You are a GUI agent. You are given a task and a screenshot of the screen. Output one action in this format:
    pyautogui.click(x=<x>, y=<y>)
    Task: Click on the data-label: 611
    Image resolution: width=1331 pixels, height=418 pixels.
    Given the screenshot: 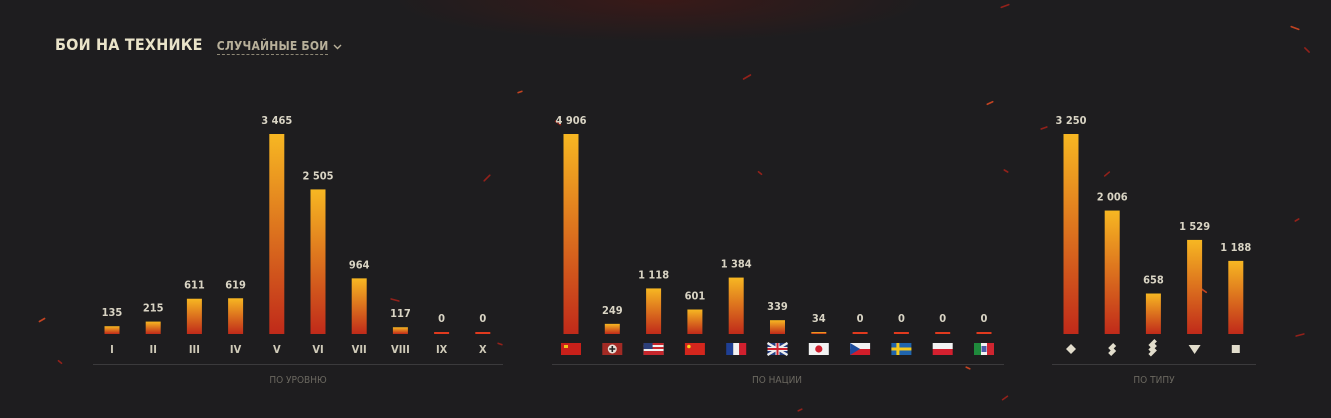 What is the action you would take?
    pyautogui.click(x=194, y=285)
    